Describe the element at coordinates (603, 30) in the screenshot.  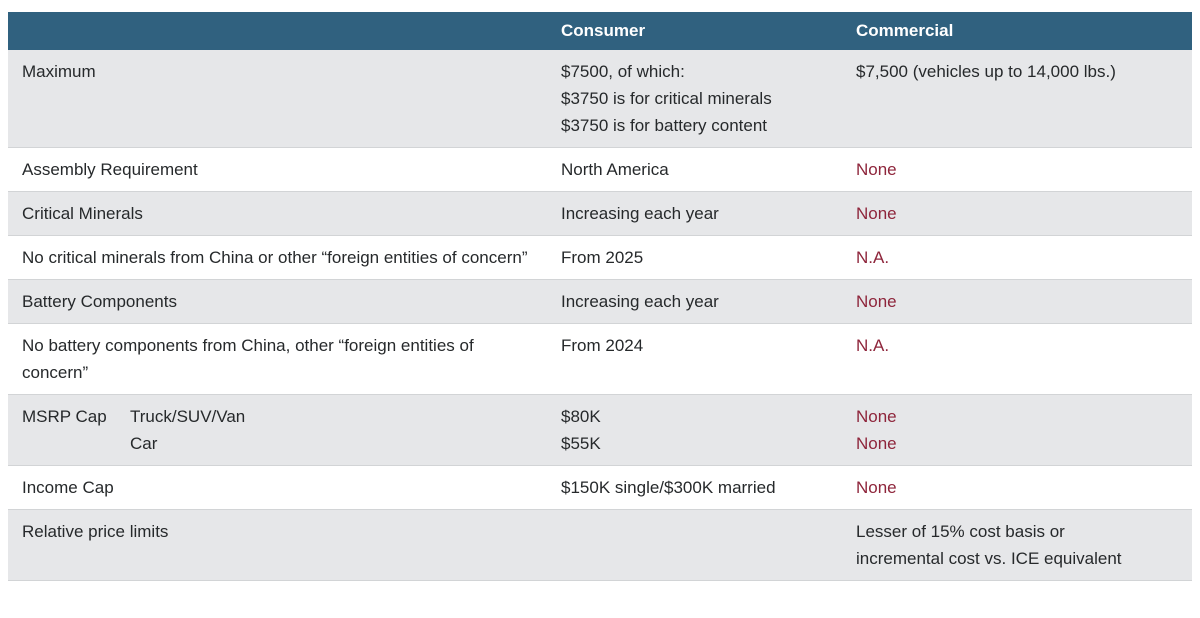
I see `column-header-consumer: Consumer` at that location.